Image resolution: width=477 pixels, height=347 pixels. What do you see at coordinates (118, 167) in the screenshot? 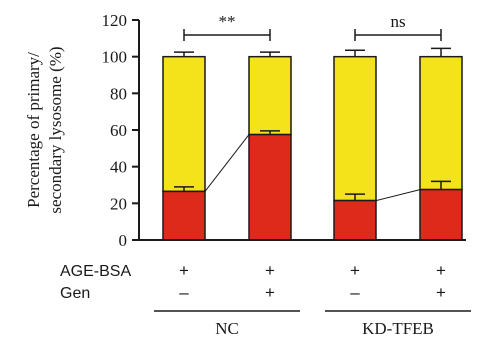
I see `y-tick-label: 40` at bounding box center [118, 167].